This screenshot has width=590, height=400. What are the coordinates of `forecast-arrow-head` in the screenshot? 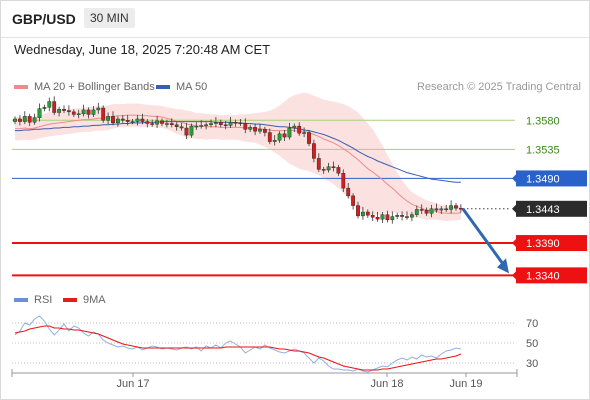 It's located at (503, 266).